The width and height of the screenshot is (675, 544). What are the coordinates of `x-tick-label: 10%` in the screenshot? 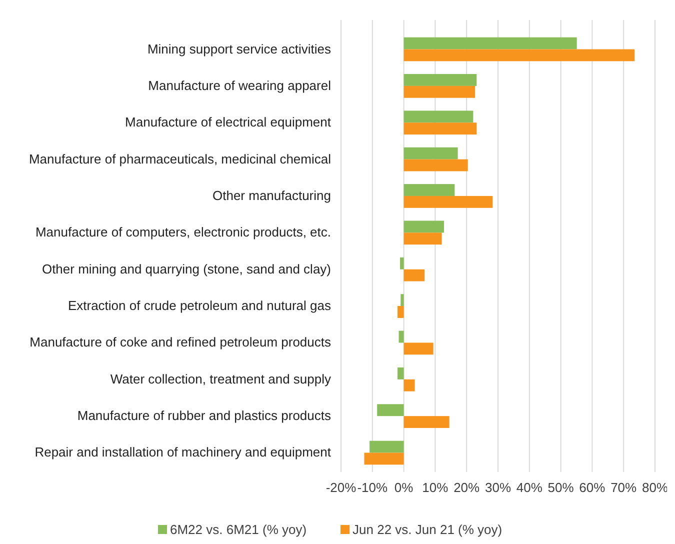 It's located at (435, 487).